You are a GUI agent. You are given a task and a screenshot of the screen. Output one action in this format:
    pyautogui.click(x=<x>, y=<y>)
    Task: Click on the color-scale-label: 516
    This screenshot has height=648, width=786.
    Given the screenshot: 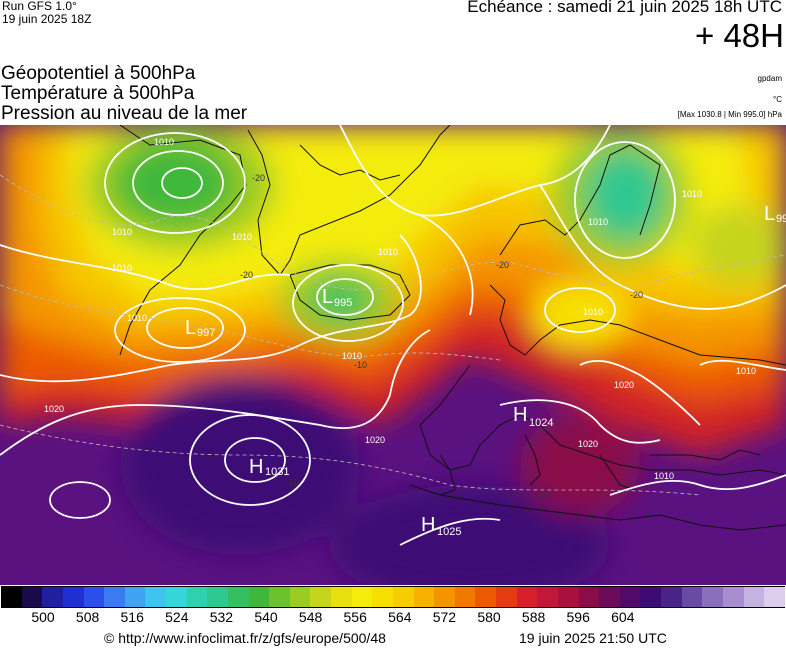 What is the action you would take?
    pyautogui.click(x=132, y=617)
    